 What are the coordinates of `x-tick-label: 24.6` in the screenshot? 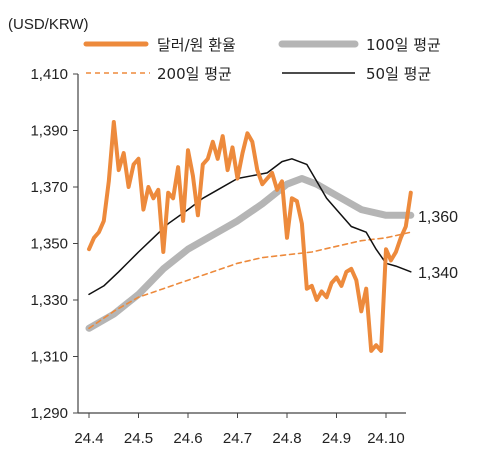 It's located at (187, 438).